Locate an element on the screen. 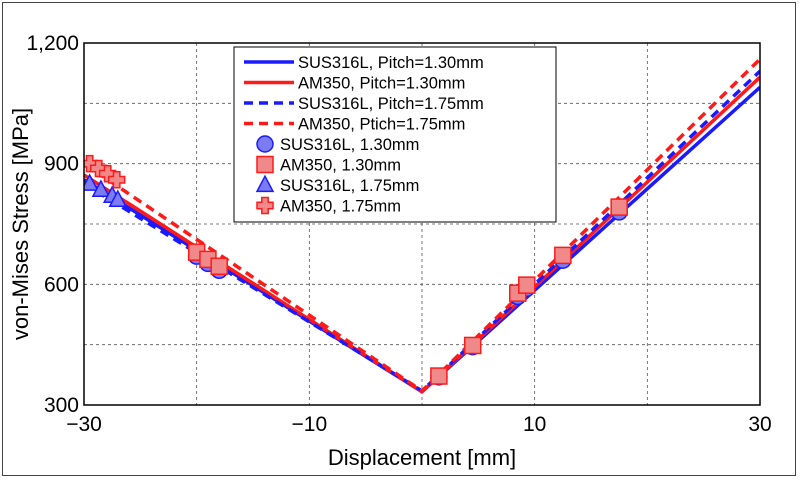 This screenshot has height=480, width=800. legend-label: AM350, 1.30mm is located at coordinates (340, 166).